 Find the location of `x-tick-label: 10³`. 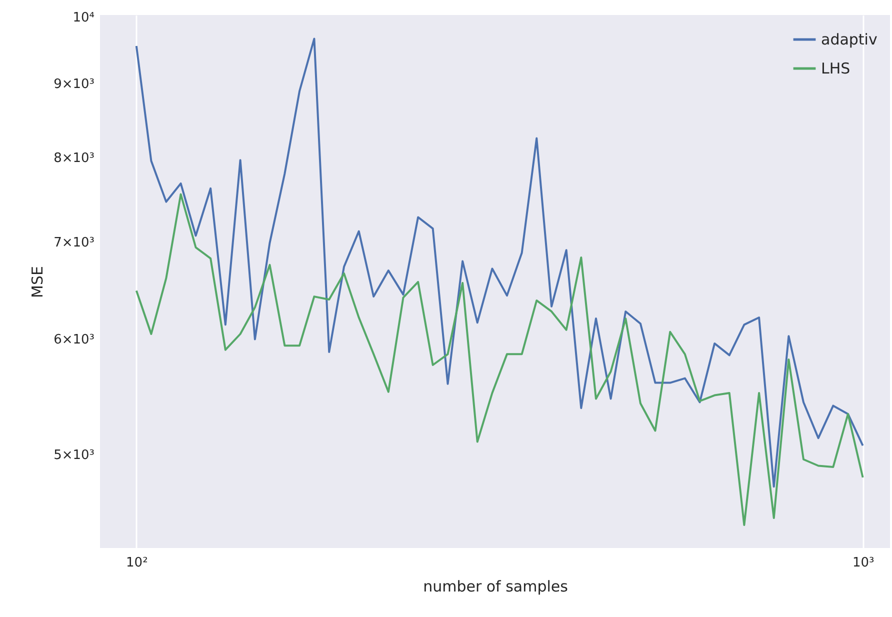

x-tick-label: 10³ is located at coordinates (863, 563).